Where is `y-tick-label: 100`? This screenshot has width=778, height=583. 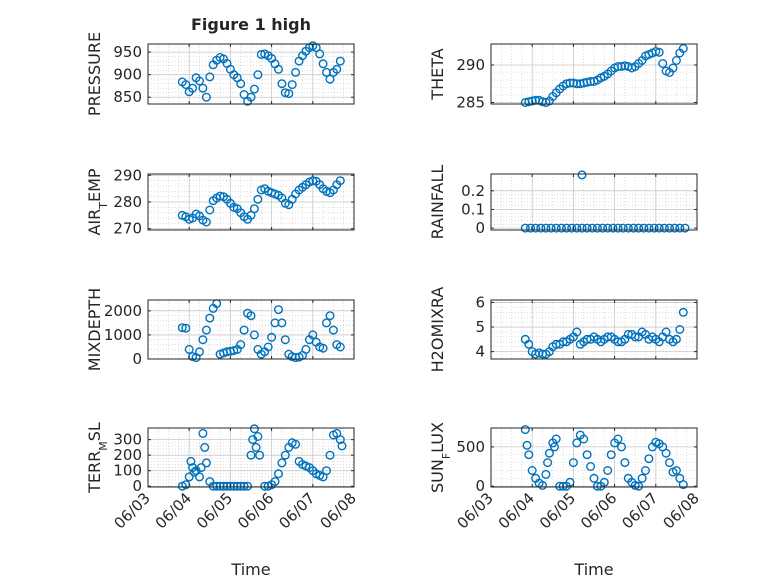
y-tick-label: 100 is located at coordinates (127, 471).